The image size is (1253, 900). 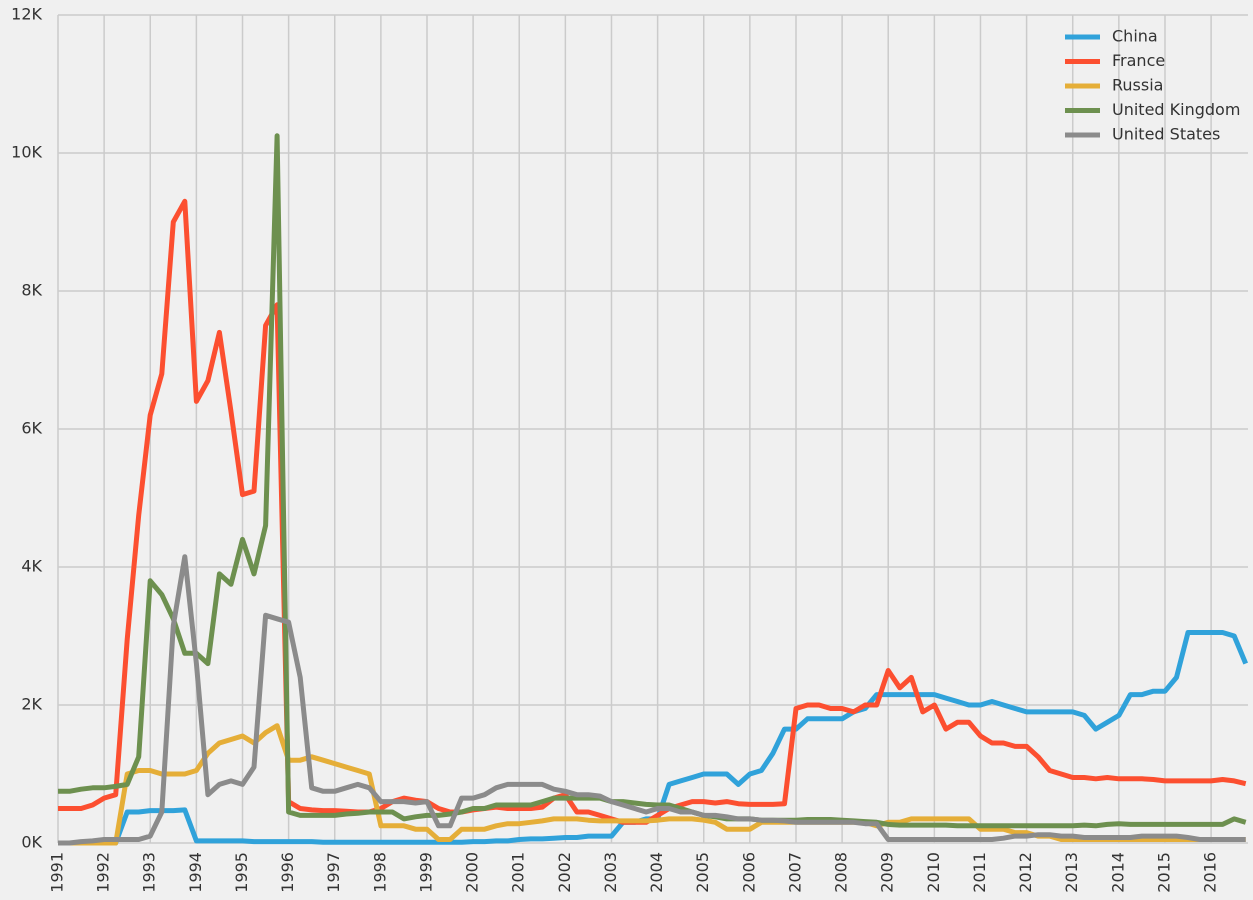 I want to click on x-tick-label: 2003, so click(x=610, y=872).